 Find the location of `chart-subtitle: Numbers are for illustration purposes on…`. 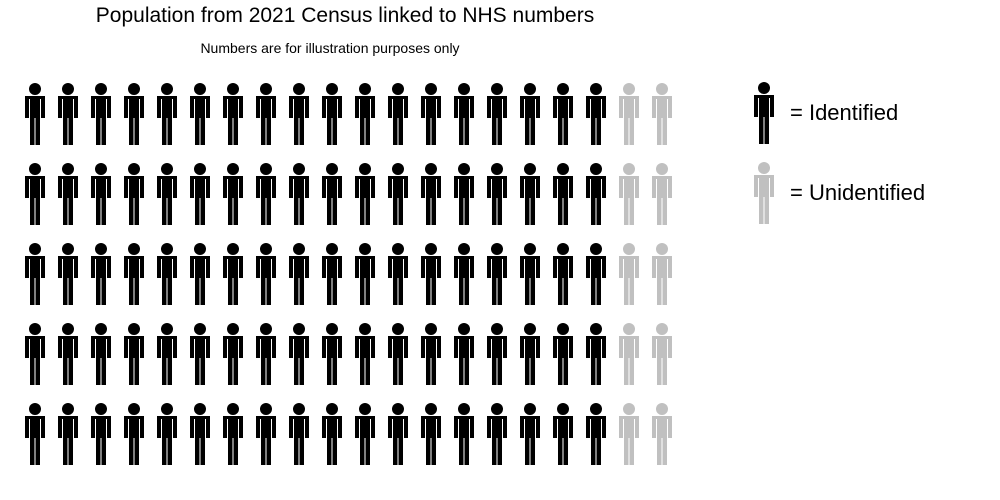

chart-subtitle: Numbers are for illustration purposes on… is located at coordinates (330, 48).